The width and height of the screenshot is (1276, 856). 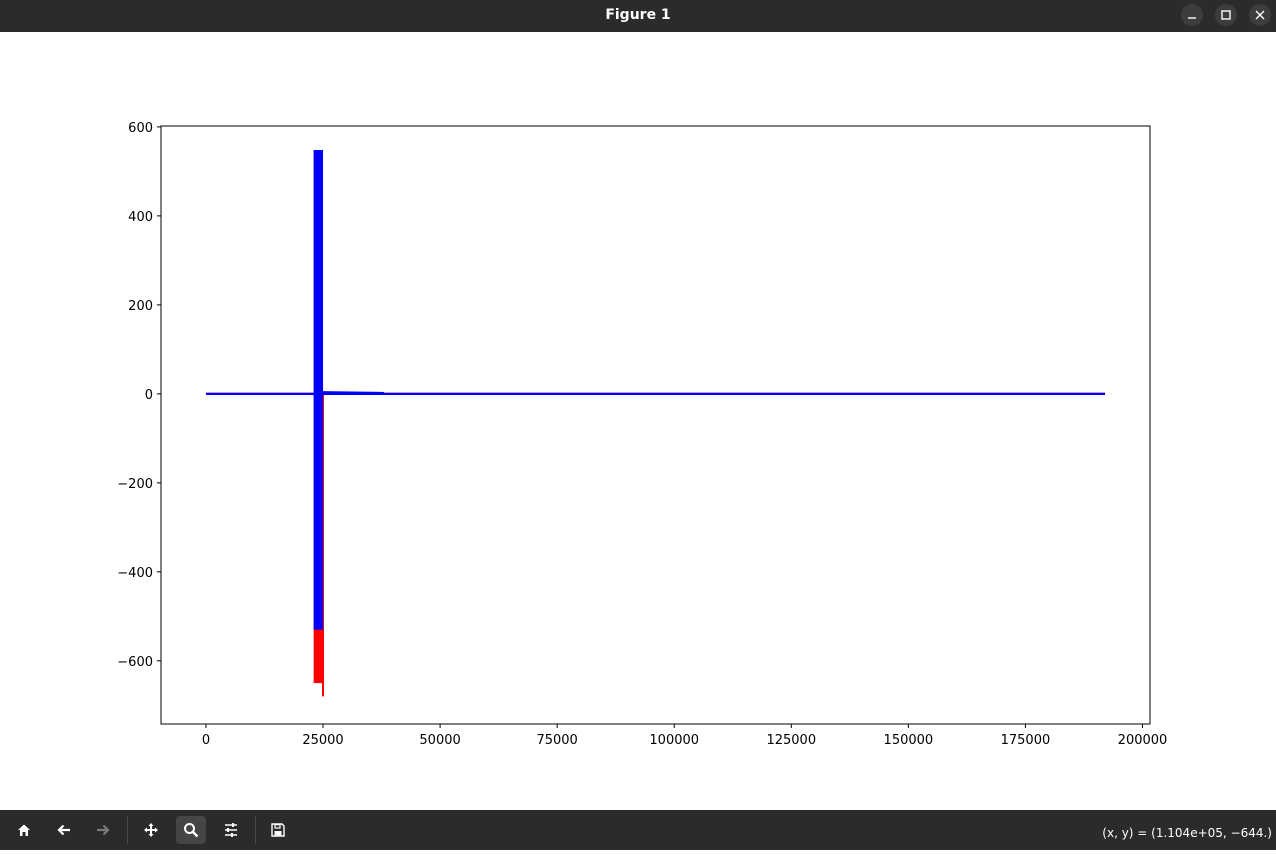 What do you see at coordinates (439, 740) in the screenshot?
I see `x-tick-label: 50000` at bounding box center [439, 740].